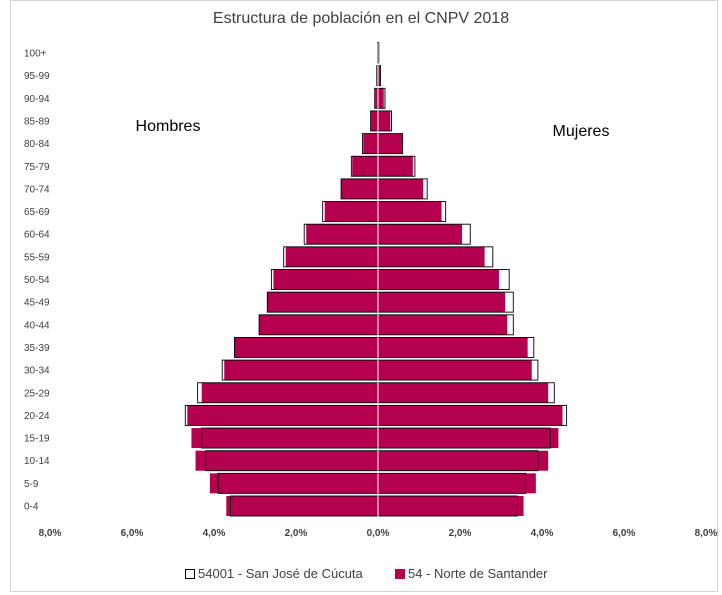  Describe the element at coordinates (37, 416) in the screenshot. I see `category-label: 20-24` at that location.